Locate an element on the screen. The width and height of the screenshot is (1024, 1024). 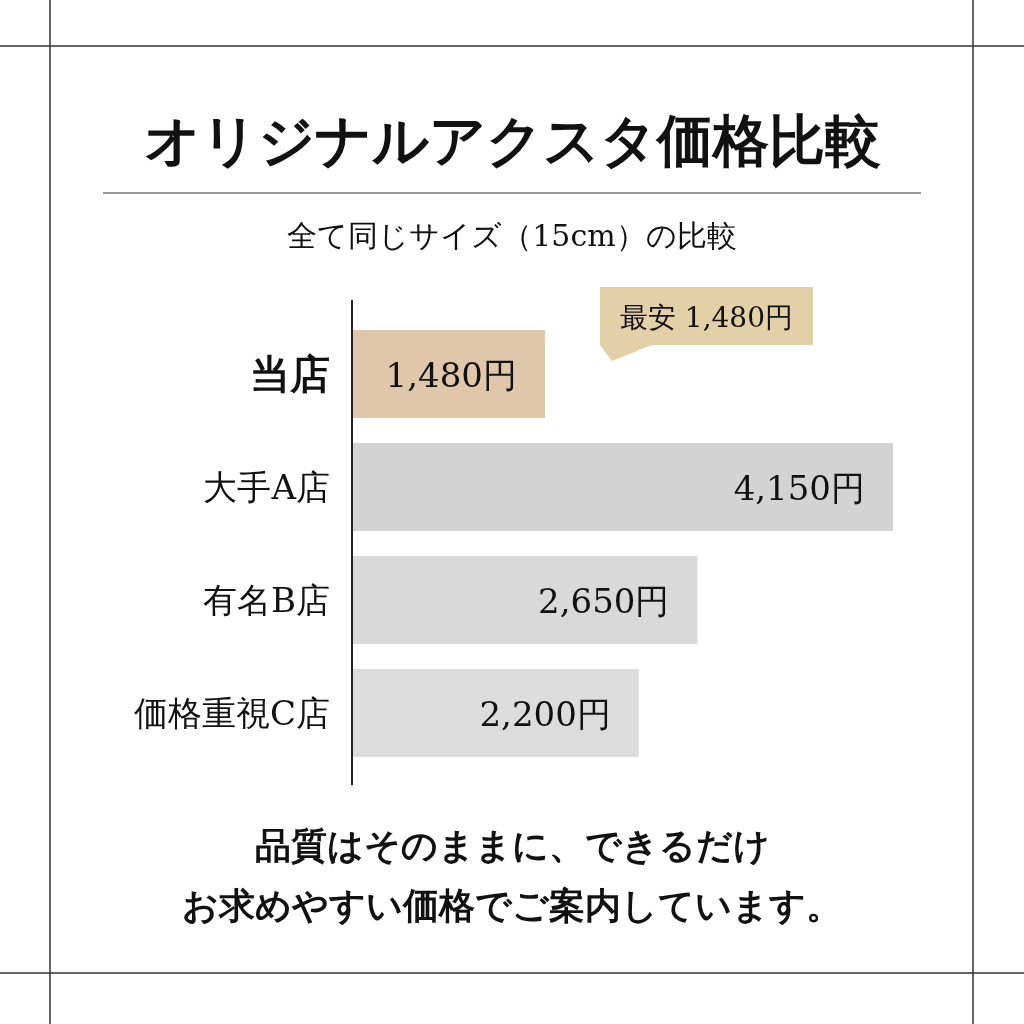
subtitle: 全て同じサイズ（15cm）の比較 is located at coordinates (512, 235).